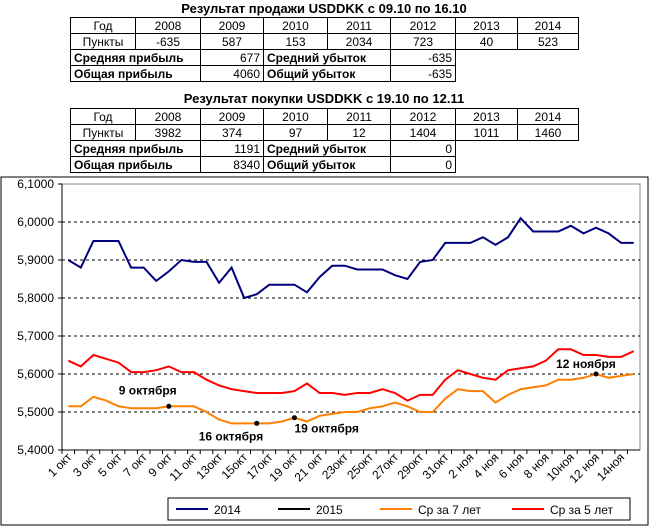 Image resolution: width=650 pixels, height=527 pixels. I want to click on points-cell: 2034, so click(359, 41).